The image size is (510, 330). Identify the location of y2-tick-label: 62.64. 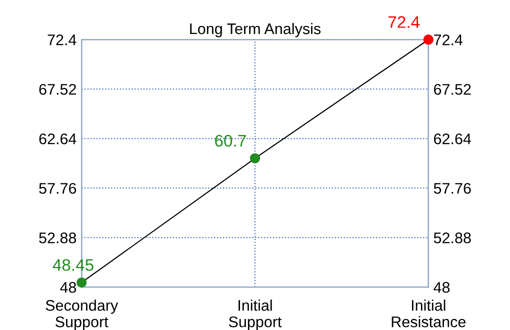
(453, 138).